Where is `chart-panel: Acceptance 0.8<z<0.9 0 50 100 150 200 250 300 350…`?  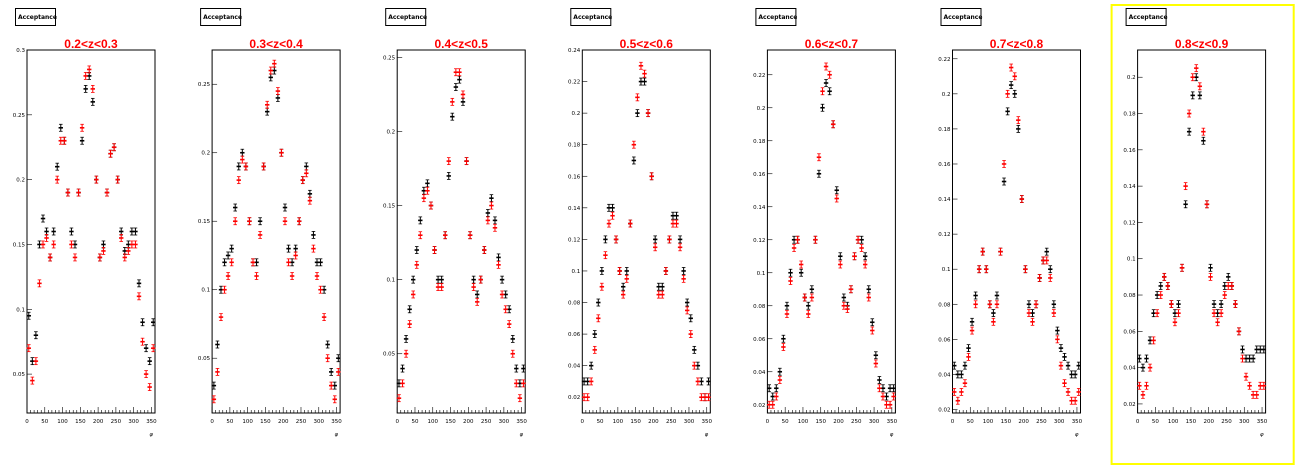 chart-panel: Acceptance 0.8<z<0.9 0 50 100 150 200 250 300 350… is located at coordinates (1202, 234).